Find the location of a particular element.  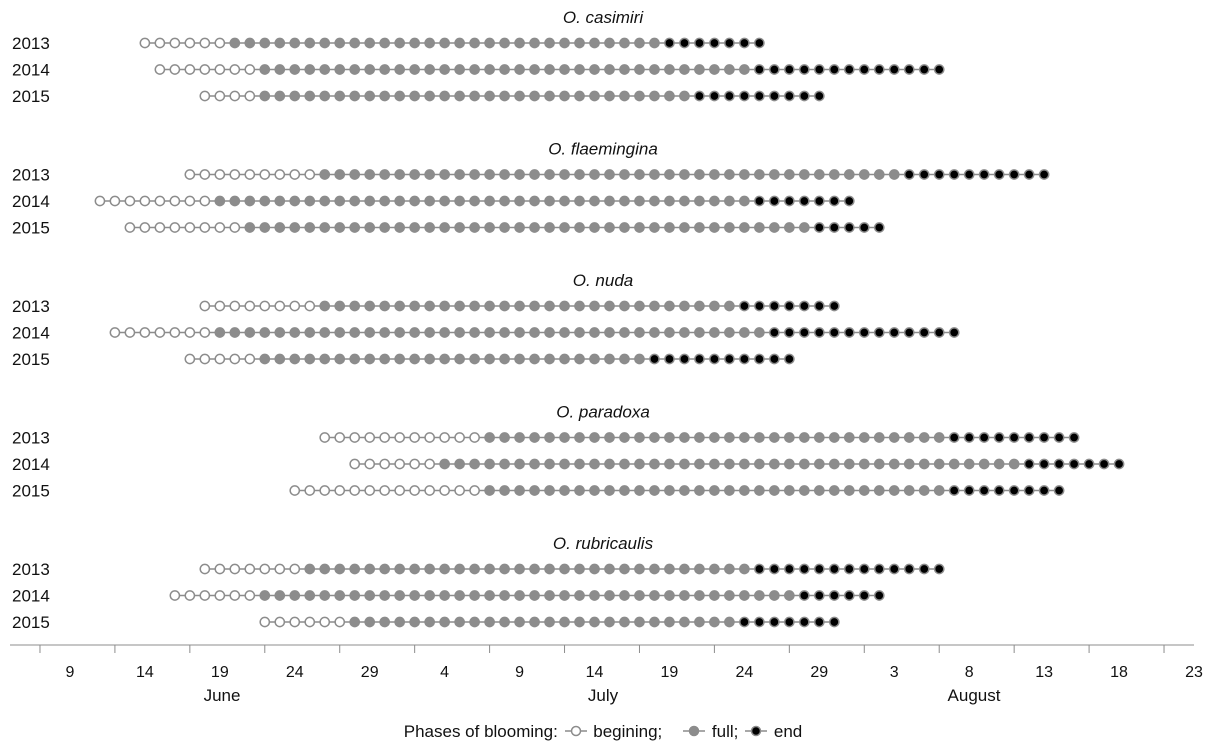

legend-prefix: Phases of blooming: is located at coordinates (480, 731).